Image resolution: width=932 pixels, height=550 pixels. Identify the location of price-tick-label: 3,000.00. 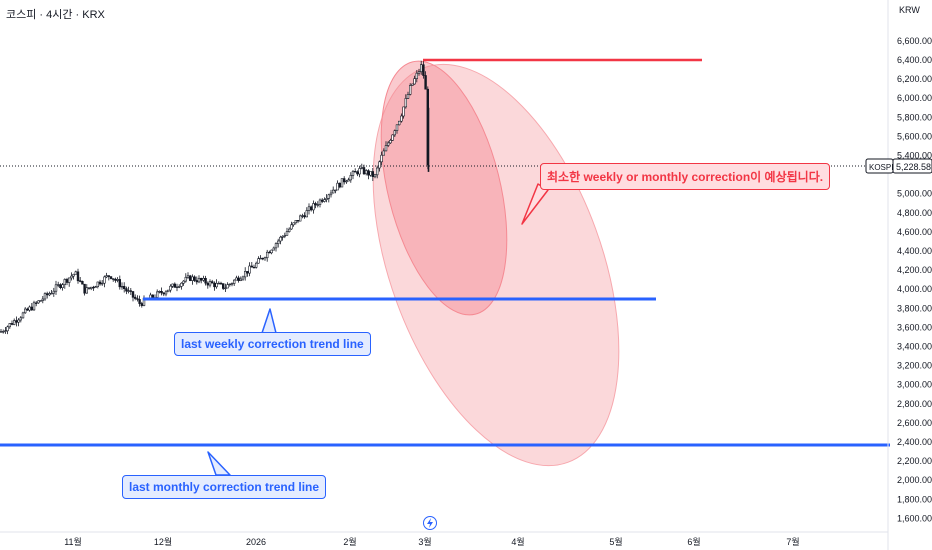
(914, 385).